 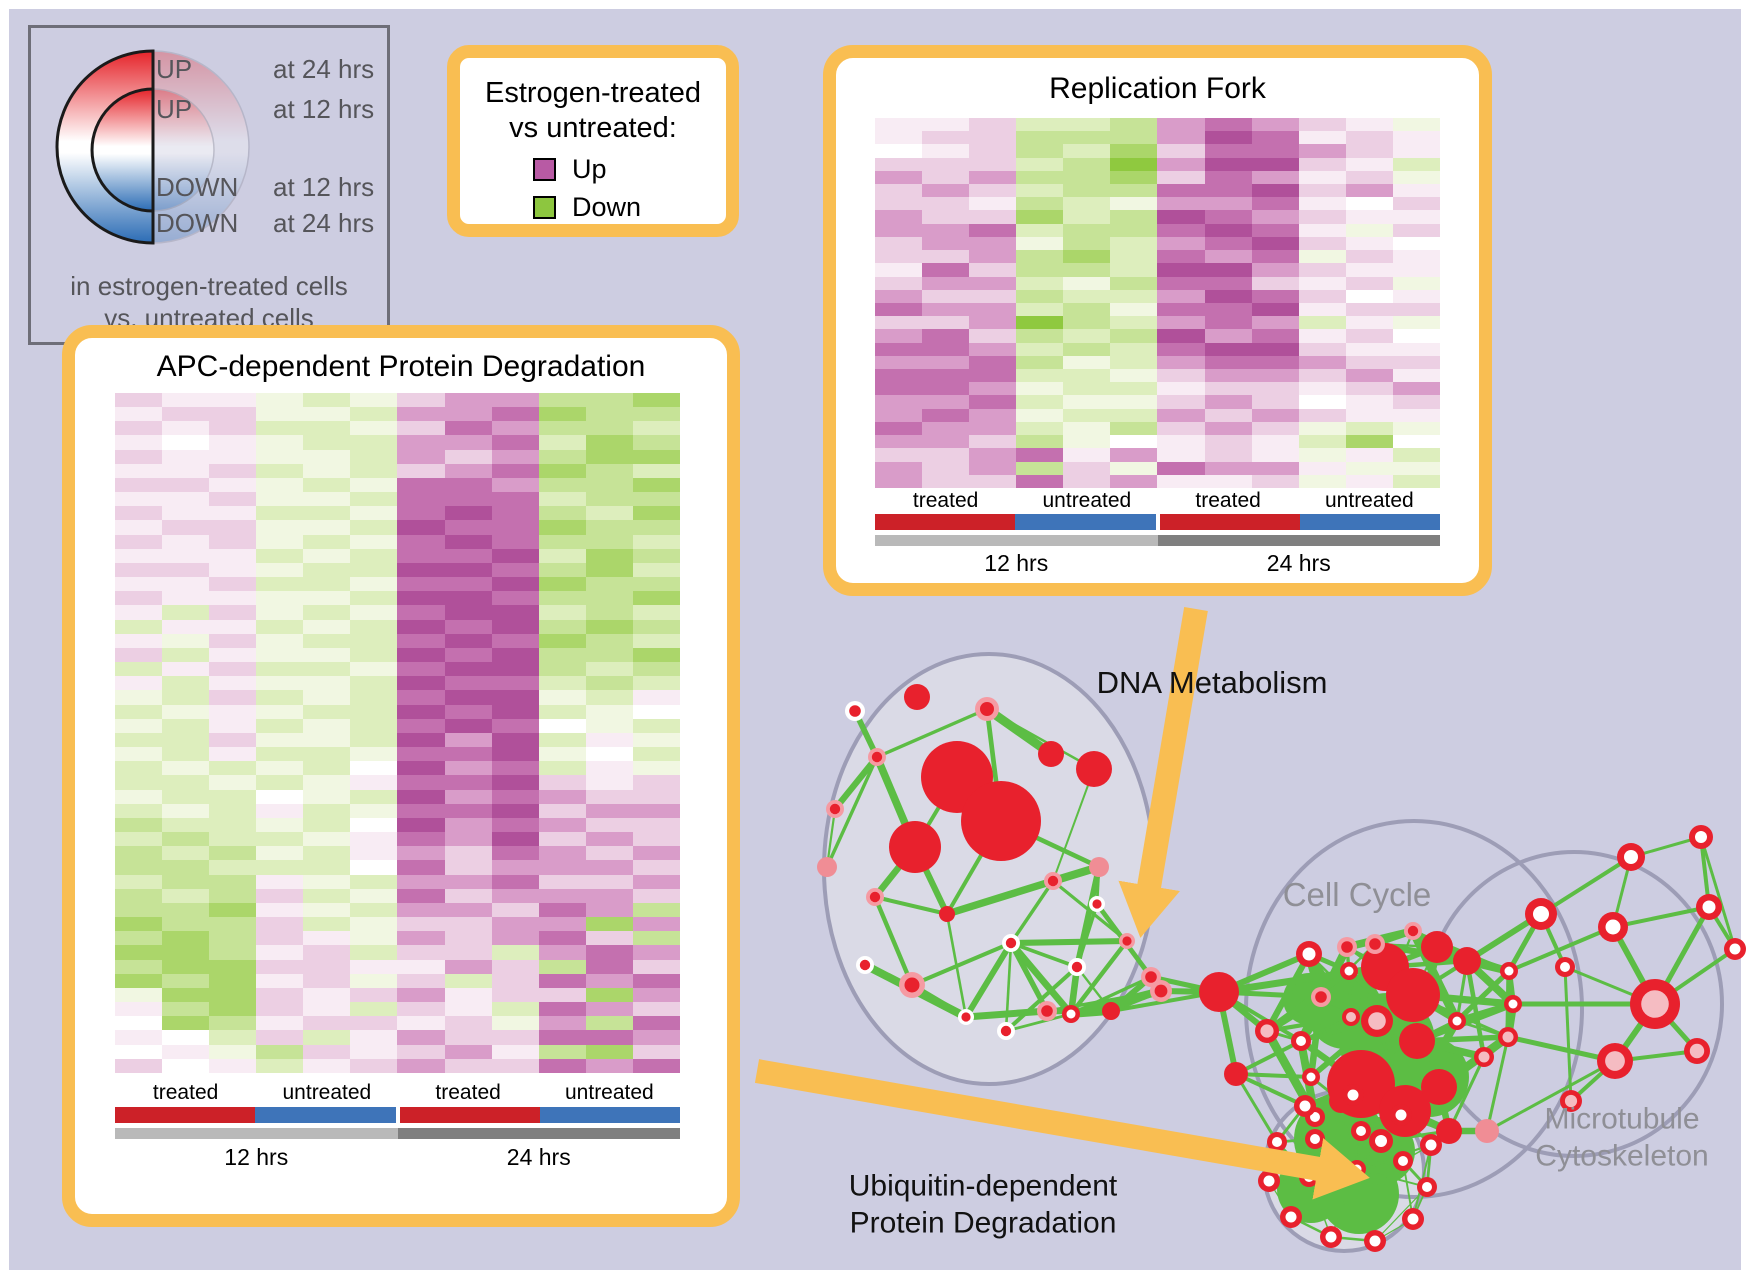 I want to click on cluster-label: Ubiquitin-dependent Protein Degradation, so click(x=983, y=1204).